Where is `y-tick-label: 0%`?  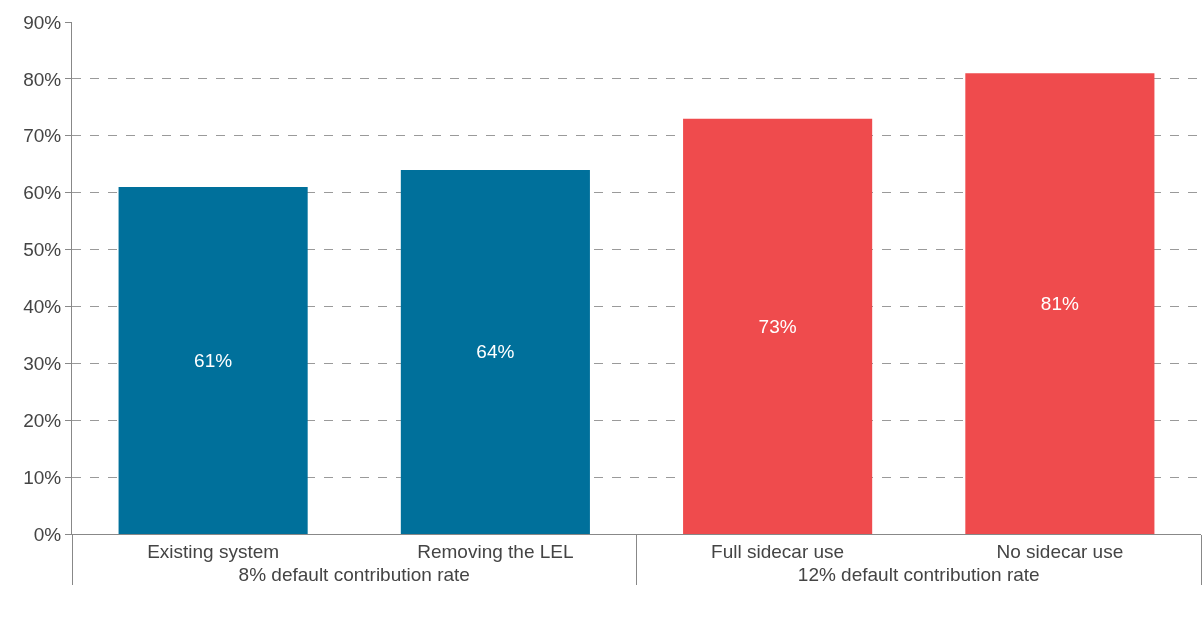 y-tick-label: 0% is located at coordinates (47, 534).